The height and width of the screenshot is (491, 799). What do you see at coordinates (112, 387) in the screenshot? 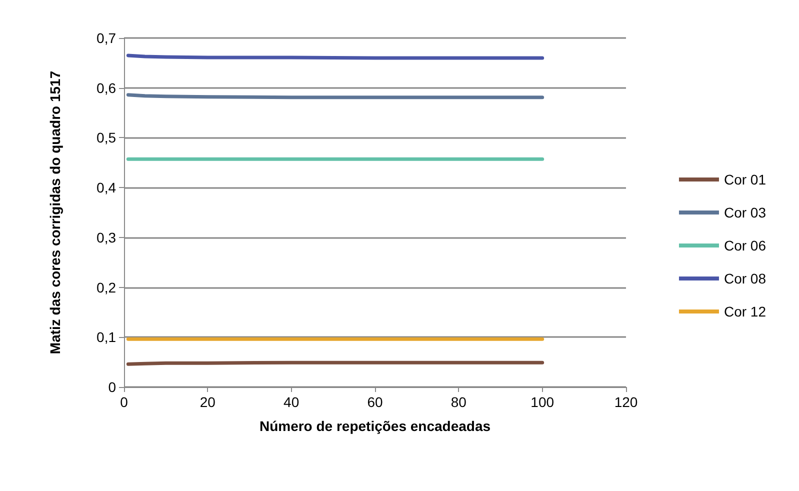
I see `y-tick-label: 0` at bounding box center [112, 387].